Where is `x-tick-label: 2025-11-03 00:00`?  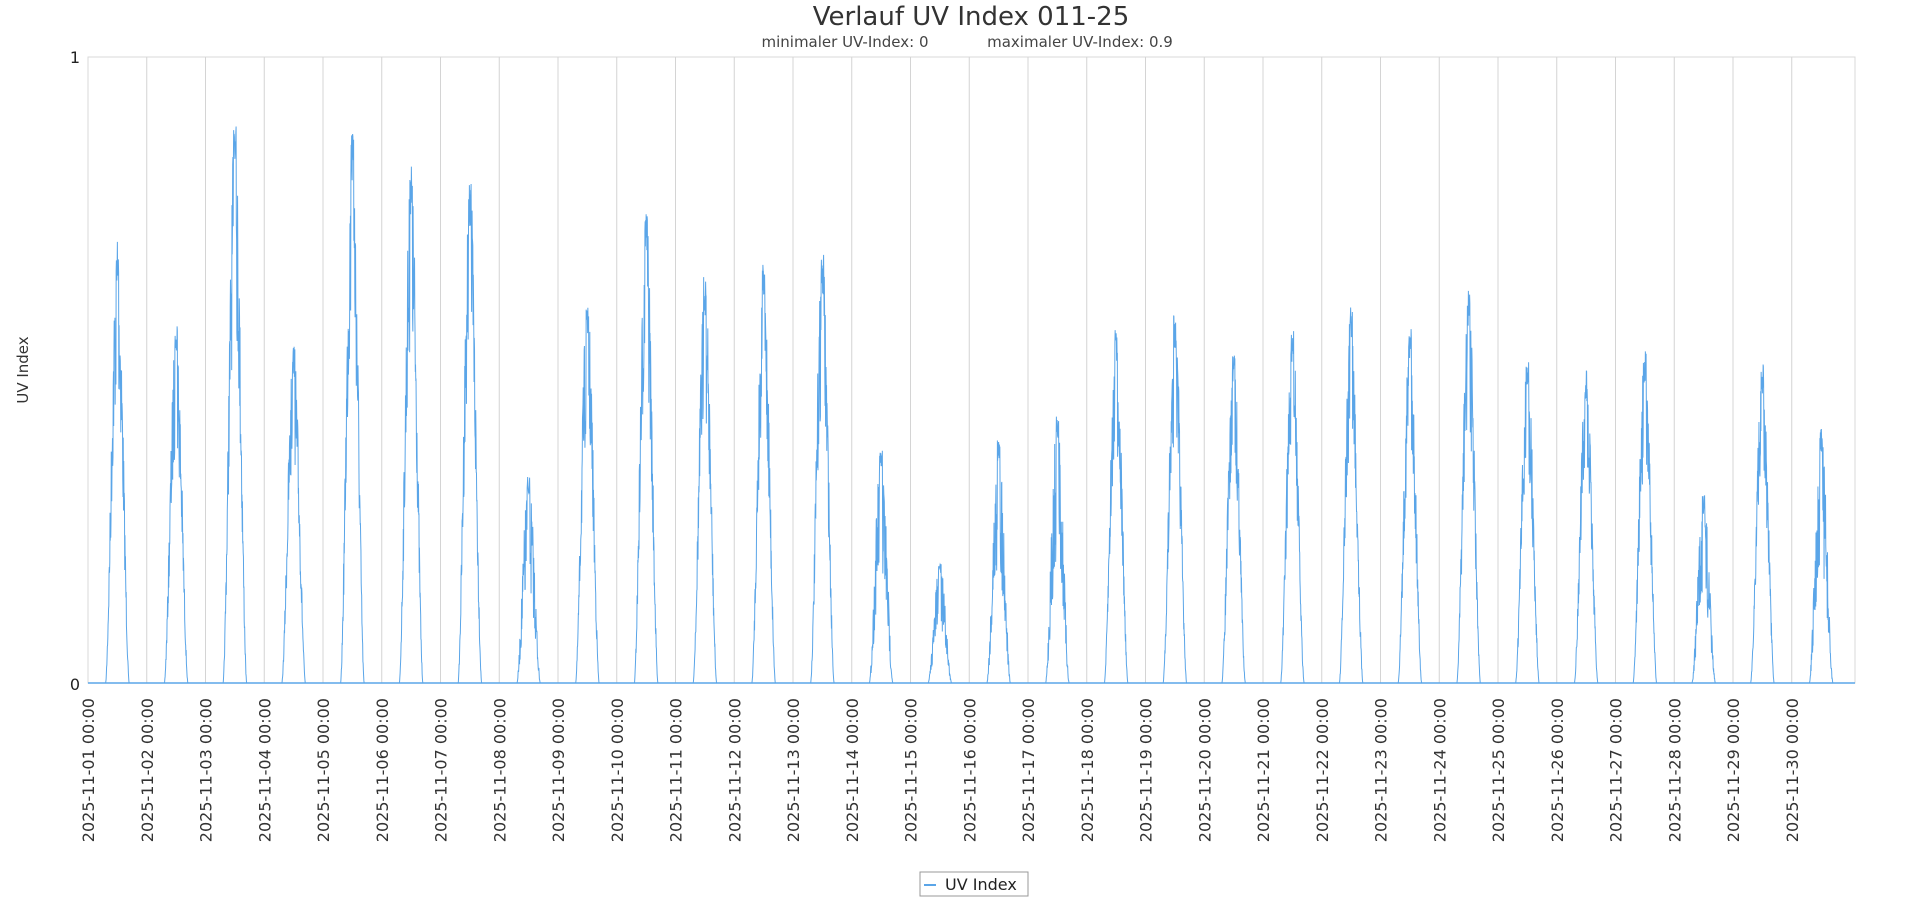
x-tick-label: 2025-11-03 00:00 is located at coordinates (206, 770).